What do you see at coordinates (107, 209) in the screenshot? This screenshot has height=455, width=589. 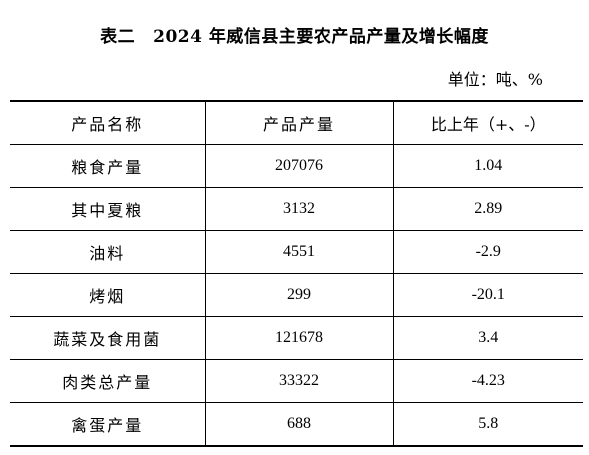 I see `row-name: 其中夏粮` at bounding box center [107, 209].